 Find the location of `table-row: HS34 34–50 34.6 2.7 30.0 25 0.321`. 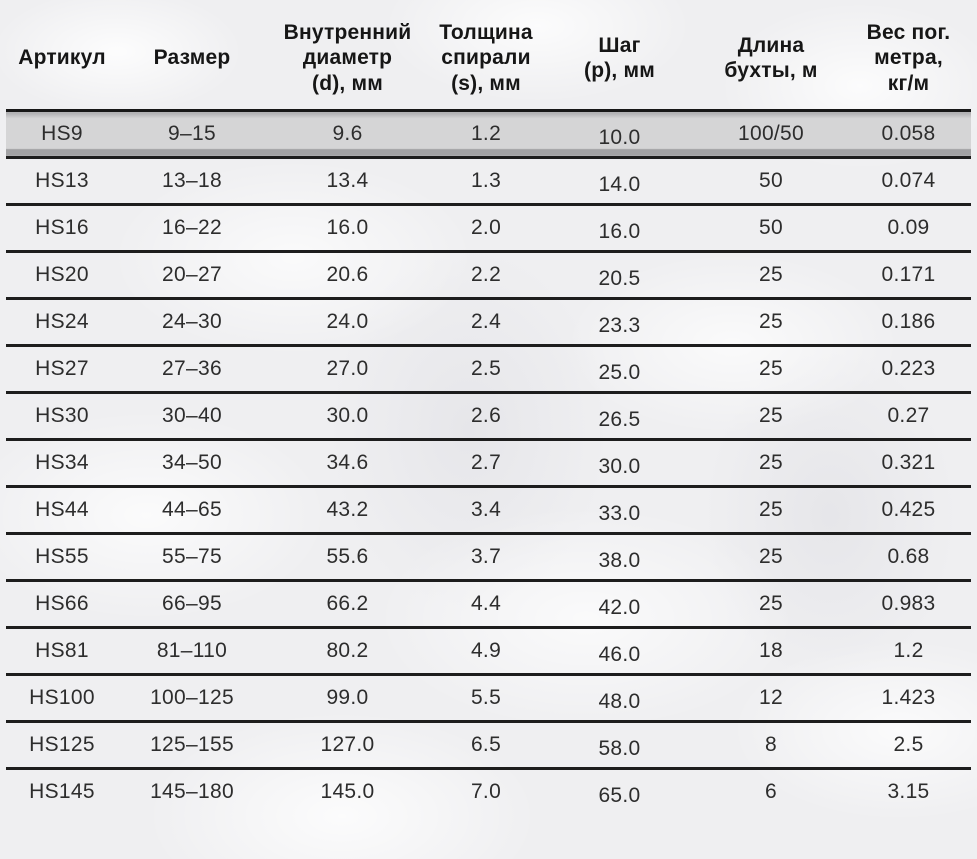

table-row: HS34 34–50 34.6 2.7 30.0 25 0.321 is located at coordinates (488, 462).